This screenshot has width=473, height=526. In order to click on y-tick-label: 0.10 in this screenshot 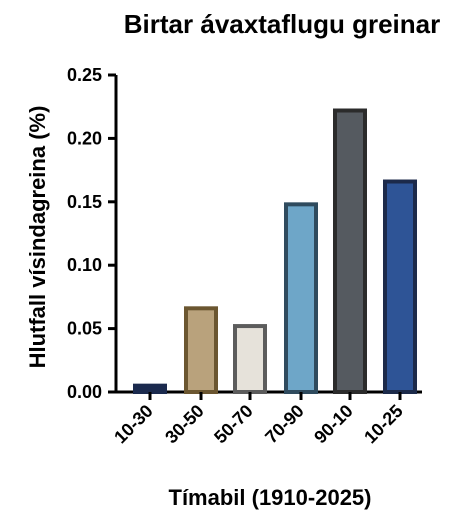, I will do `click(84, 265)`.